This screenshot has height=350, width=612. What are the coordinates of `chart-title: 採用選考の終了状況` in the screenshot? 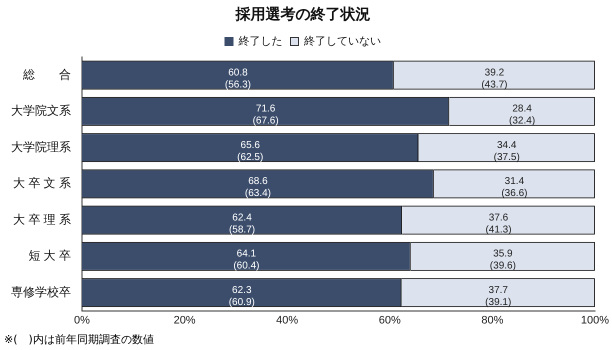 It's located at (302, 15).